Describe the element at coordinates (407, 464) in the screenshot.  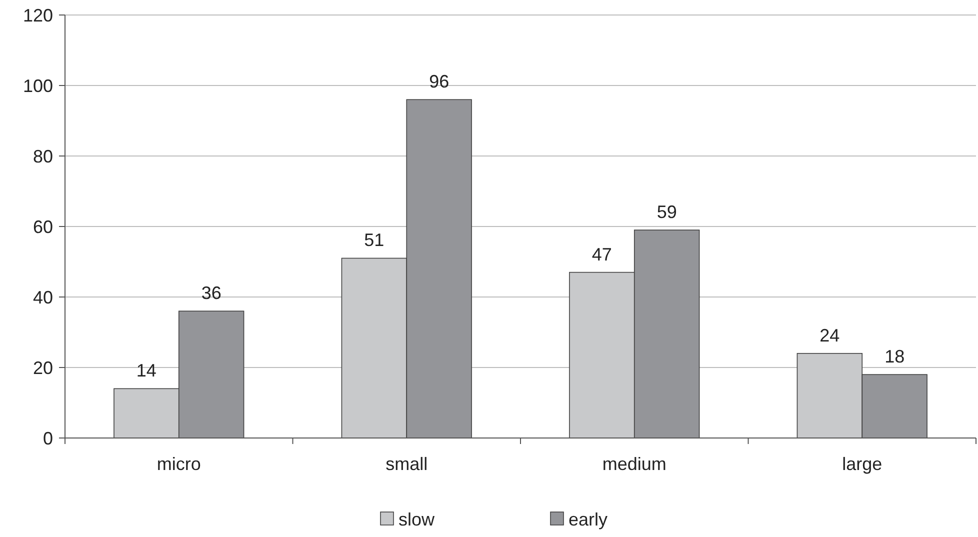
I see `x-tick-label: small` at that location.